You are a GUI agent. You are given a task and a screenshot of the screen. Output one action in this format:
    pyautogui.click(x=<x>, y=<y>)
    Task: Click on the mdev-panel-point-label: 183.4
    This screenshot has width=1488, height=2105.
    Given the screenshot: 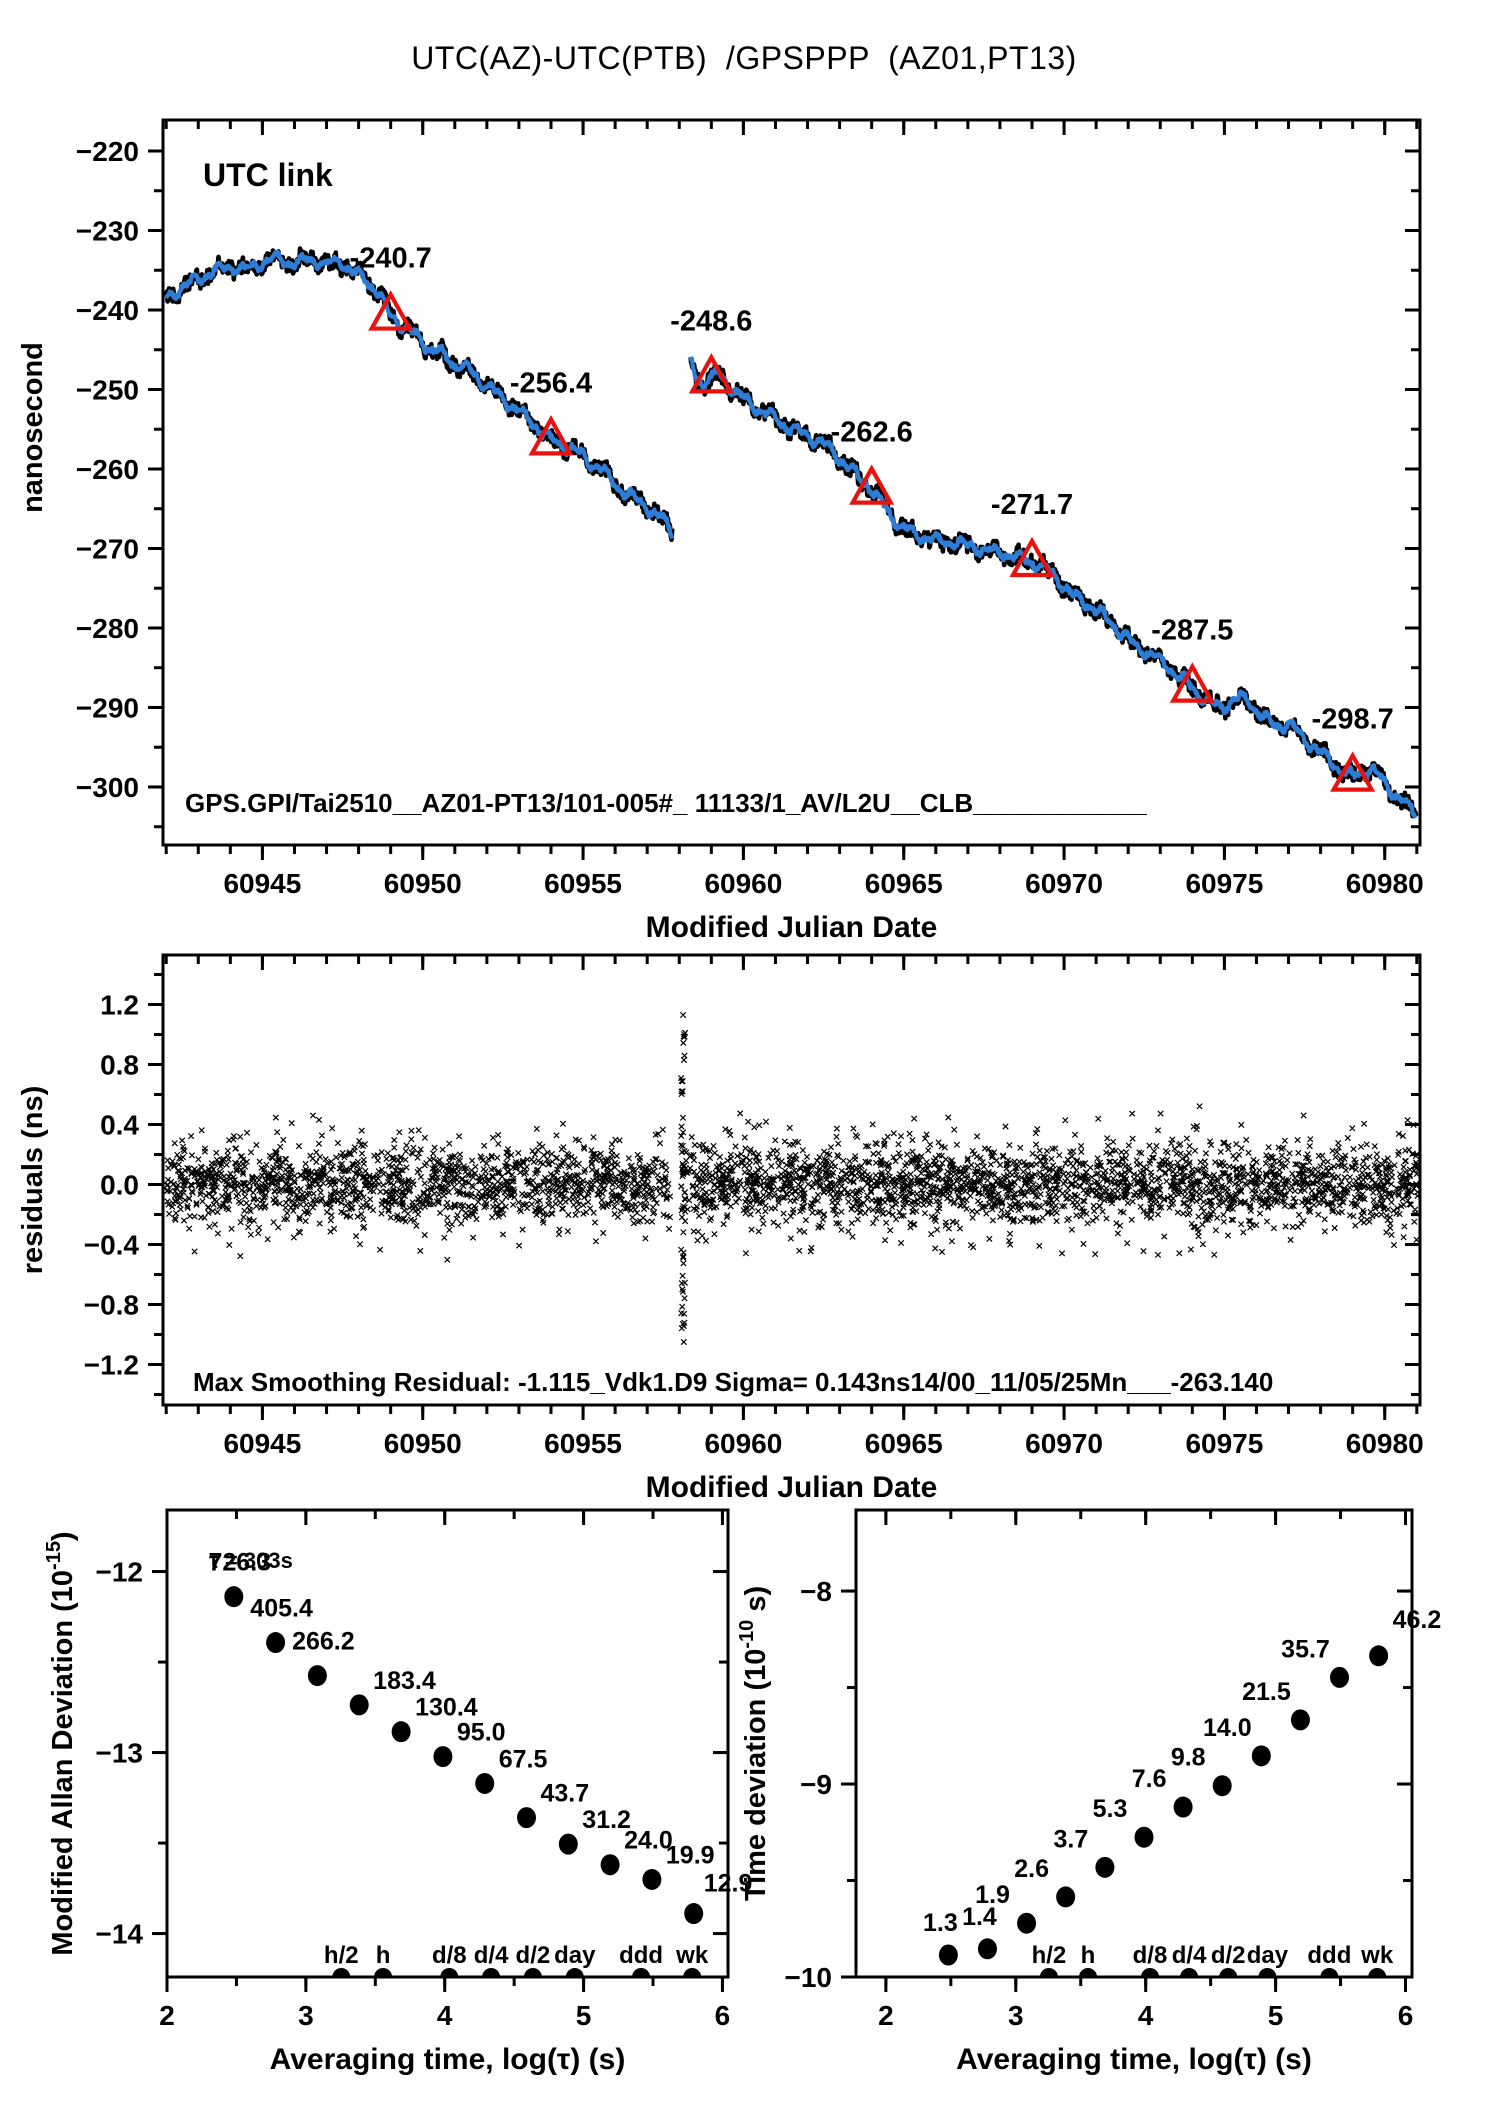 What is the action you would take?
    pyautogui.click(x=404, y=1681)
    